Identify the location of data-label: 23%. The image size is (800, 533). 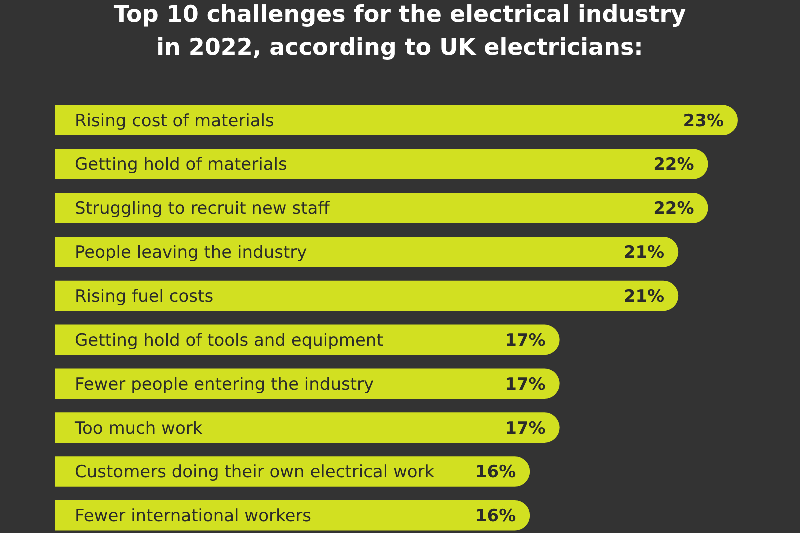
(703, 121).